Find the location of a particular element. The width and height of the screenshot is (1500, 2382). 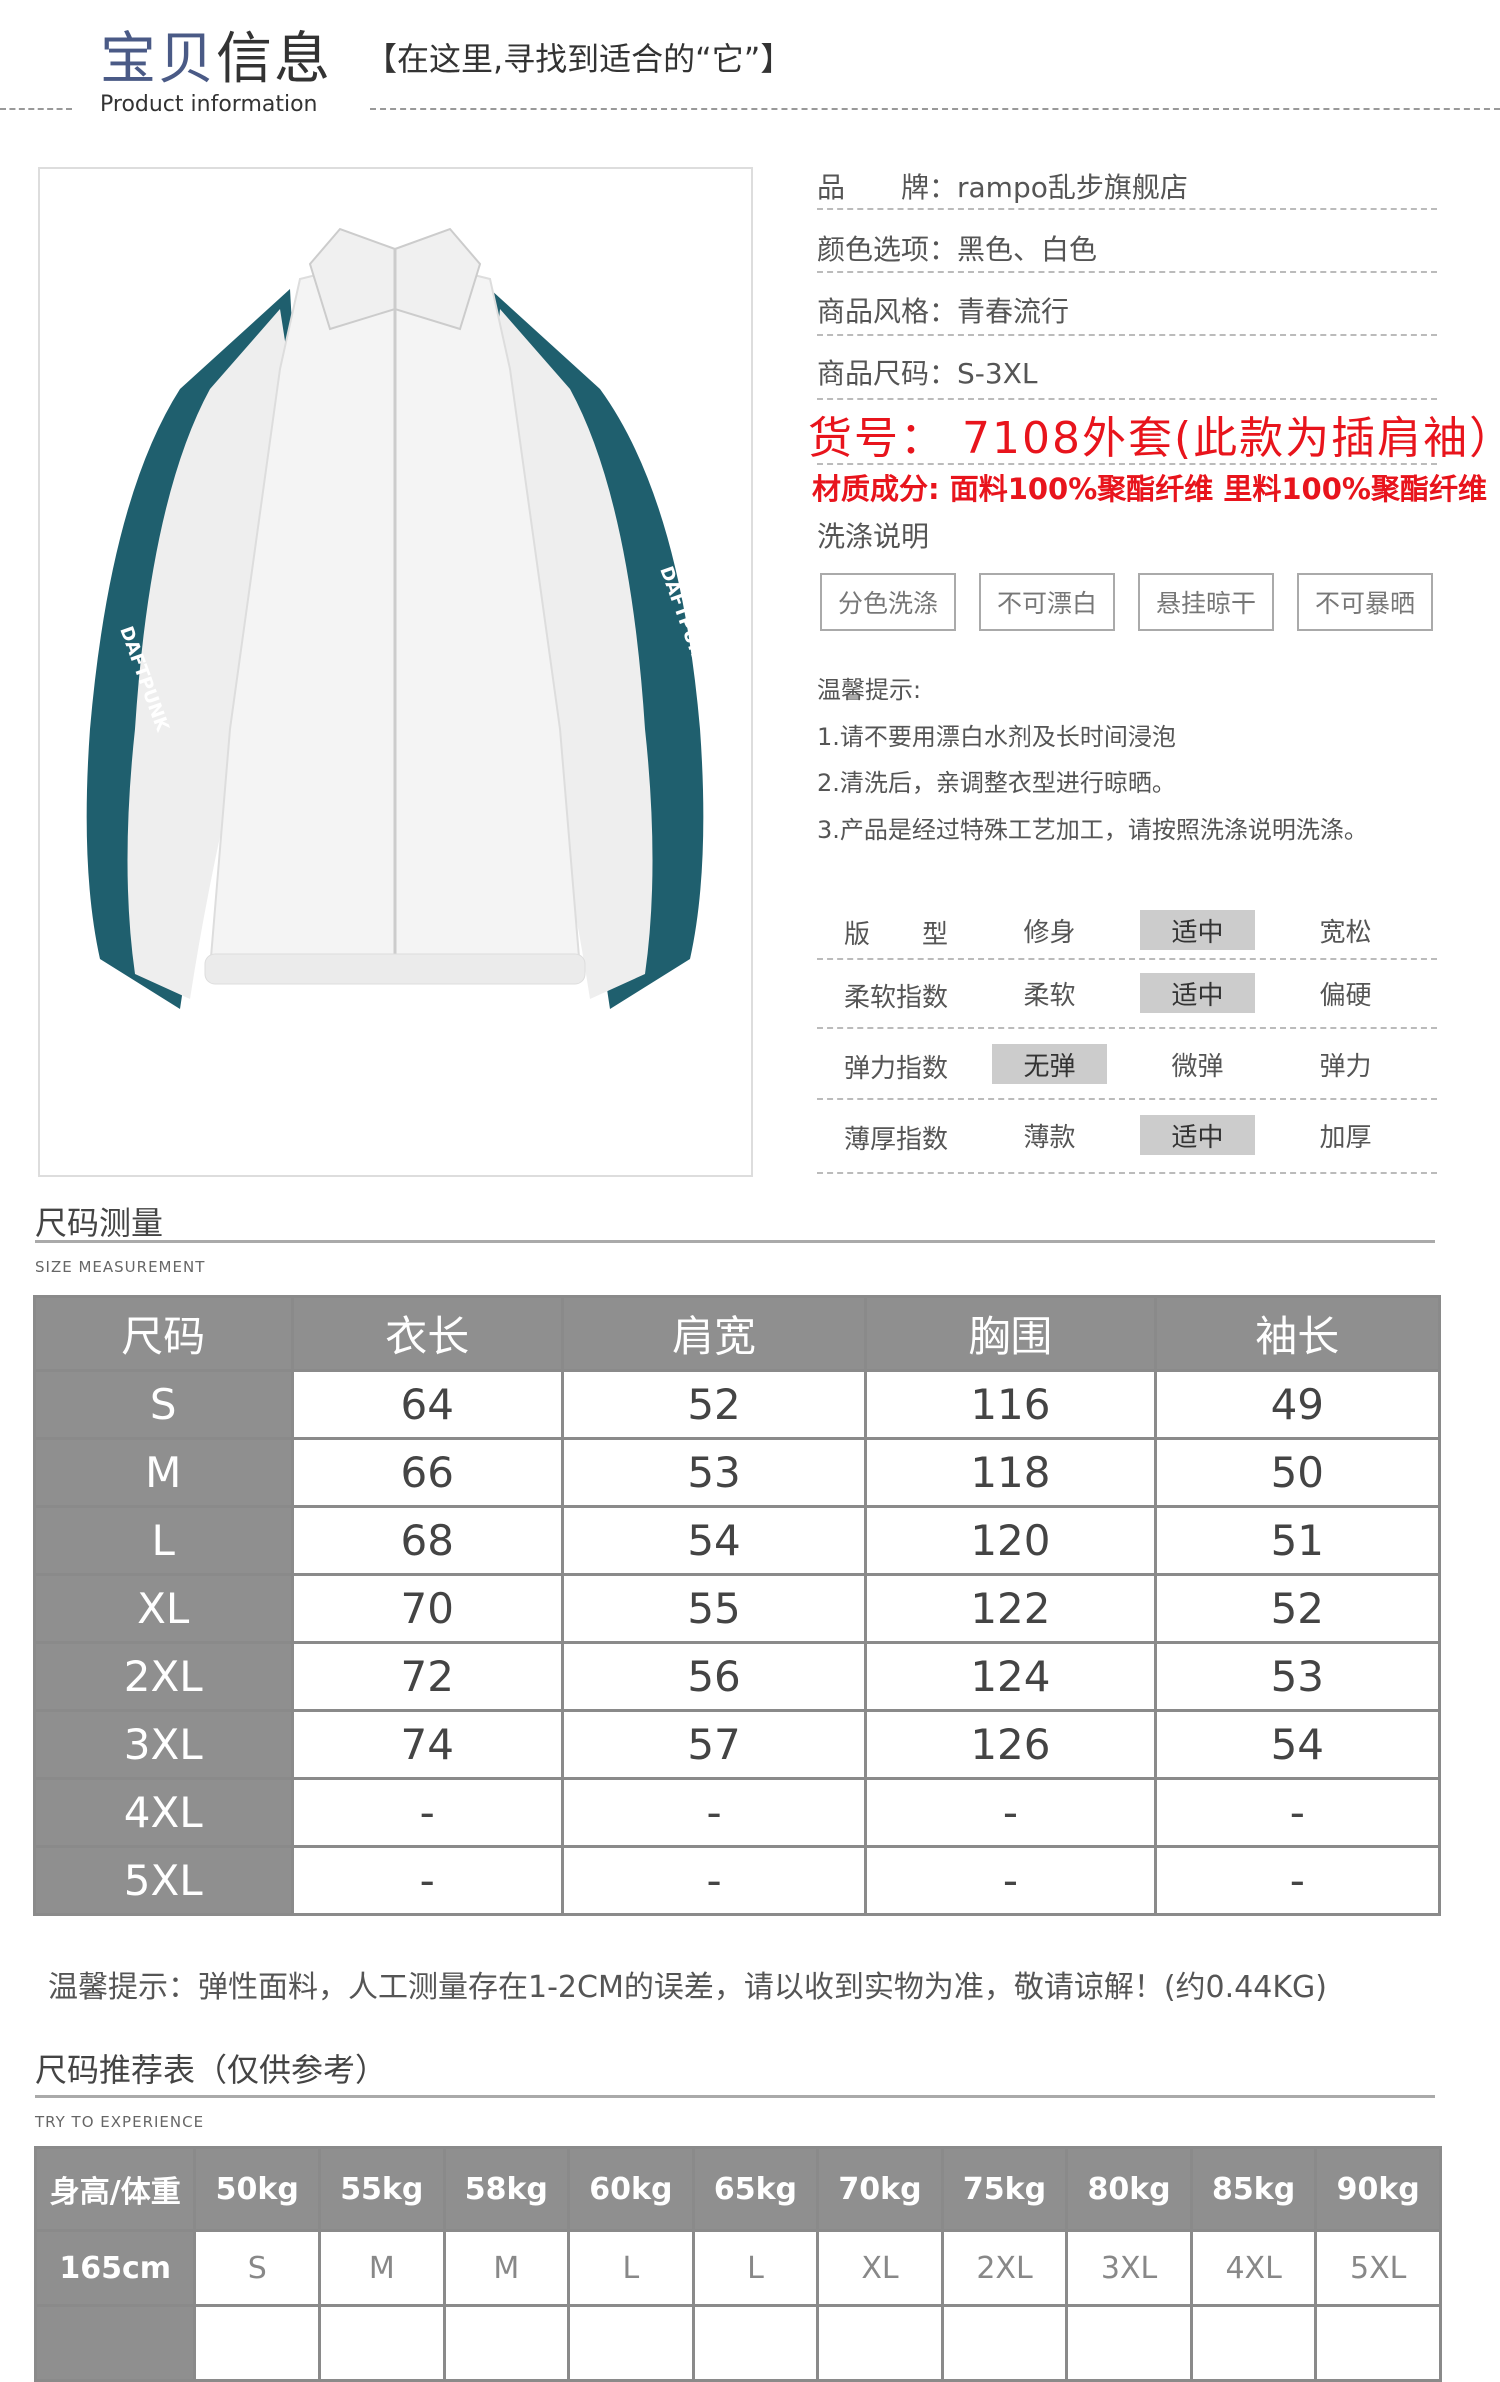

table-row: M 66 53 118 50 is located at coordinates (737, 1472).